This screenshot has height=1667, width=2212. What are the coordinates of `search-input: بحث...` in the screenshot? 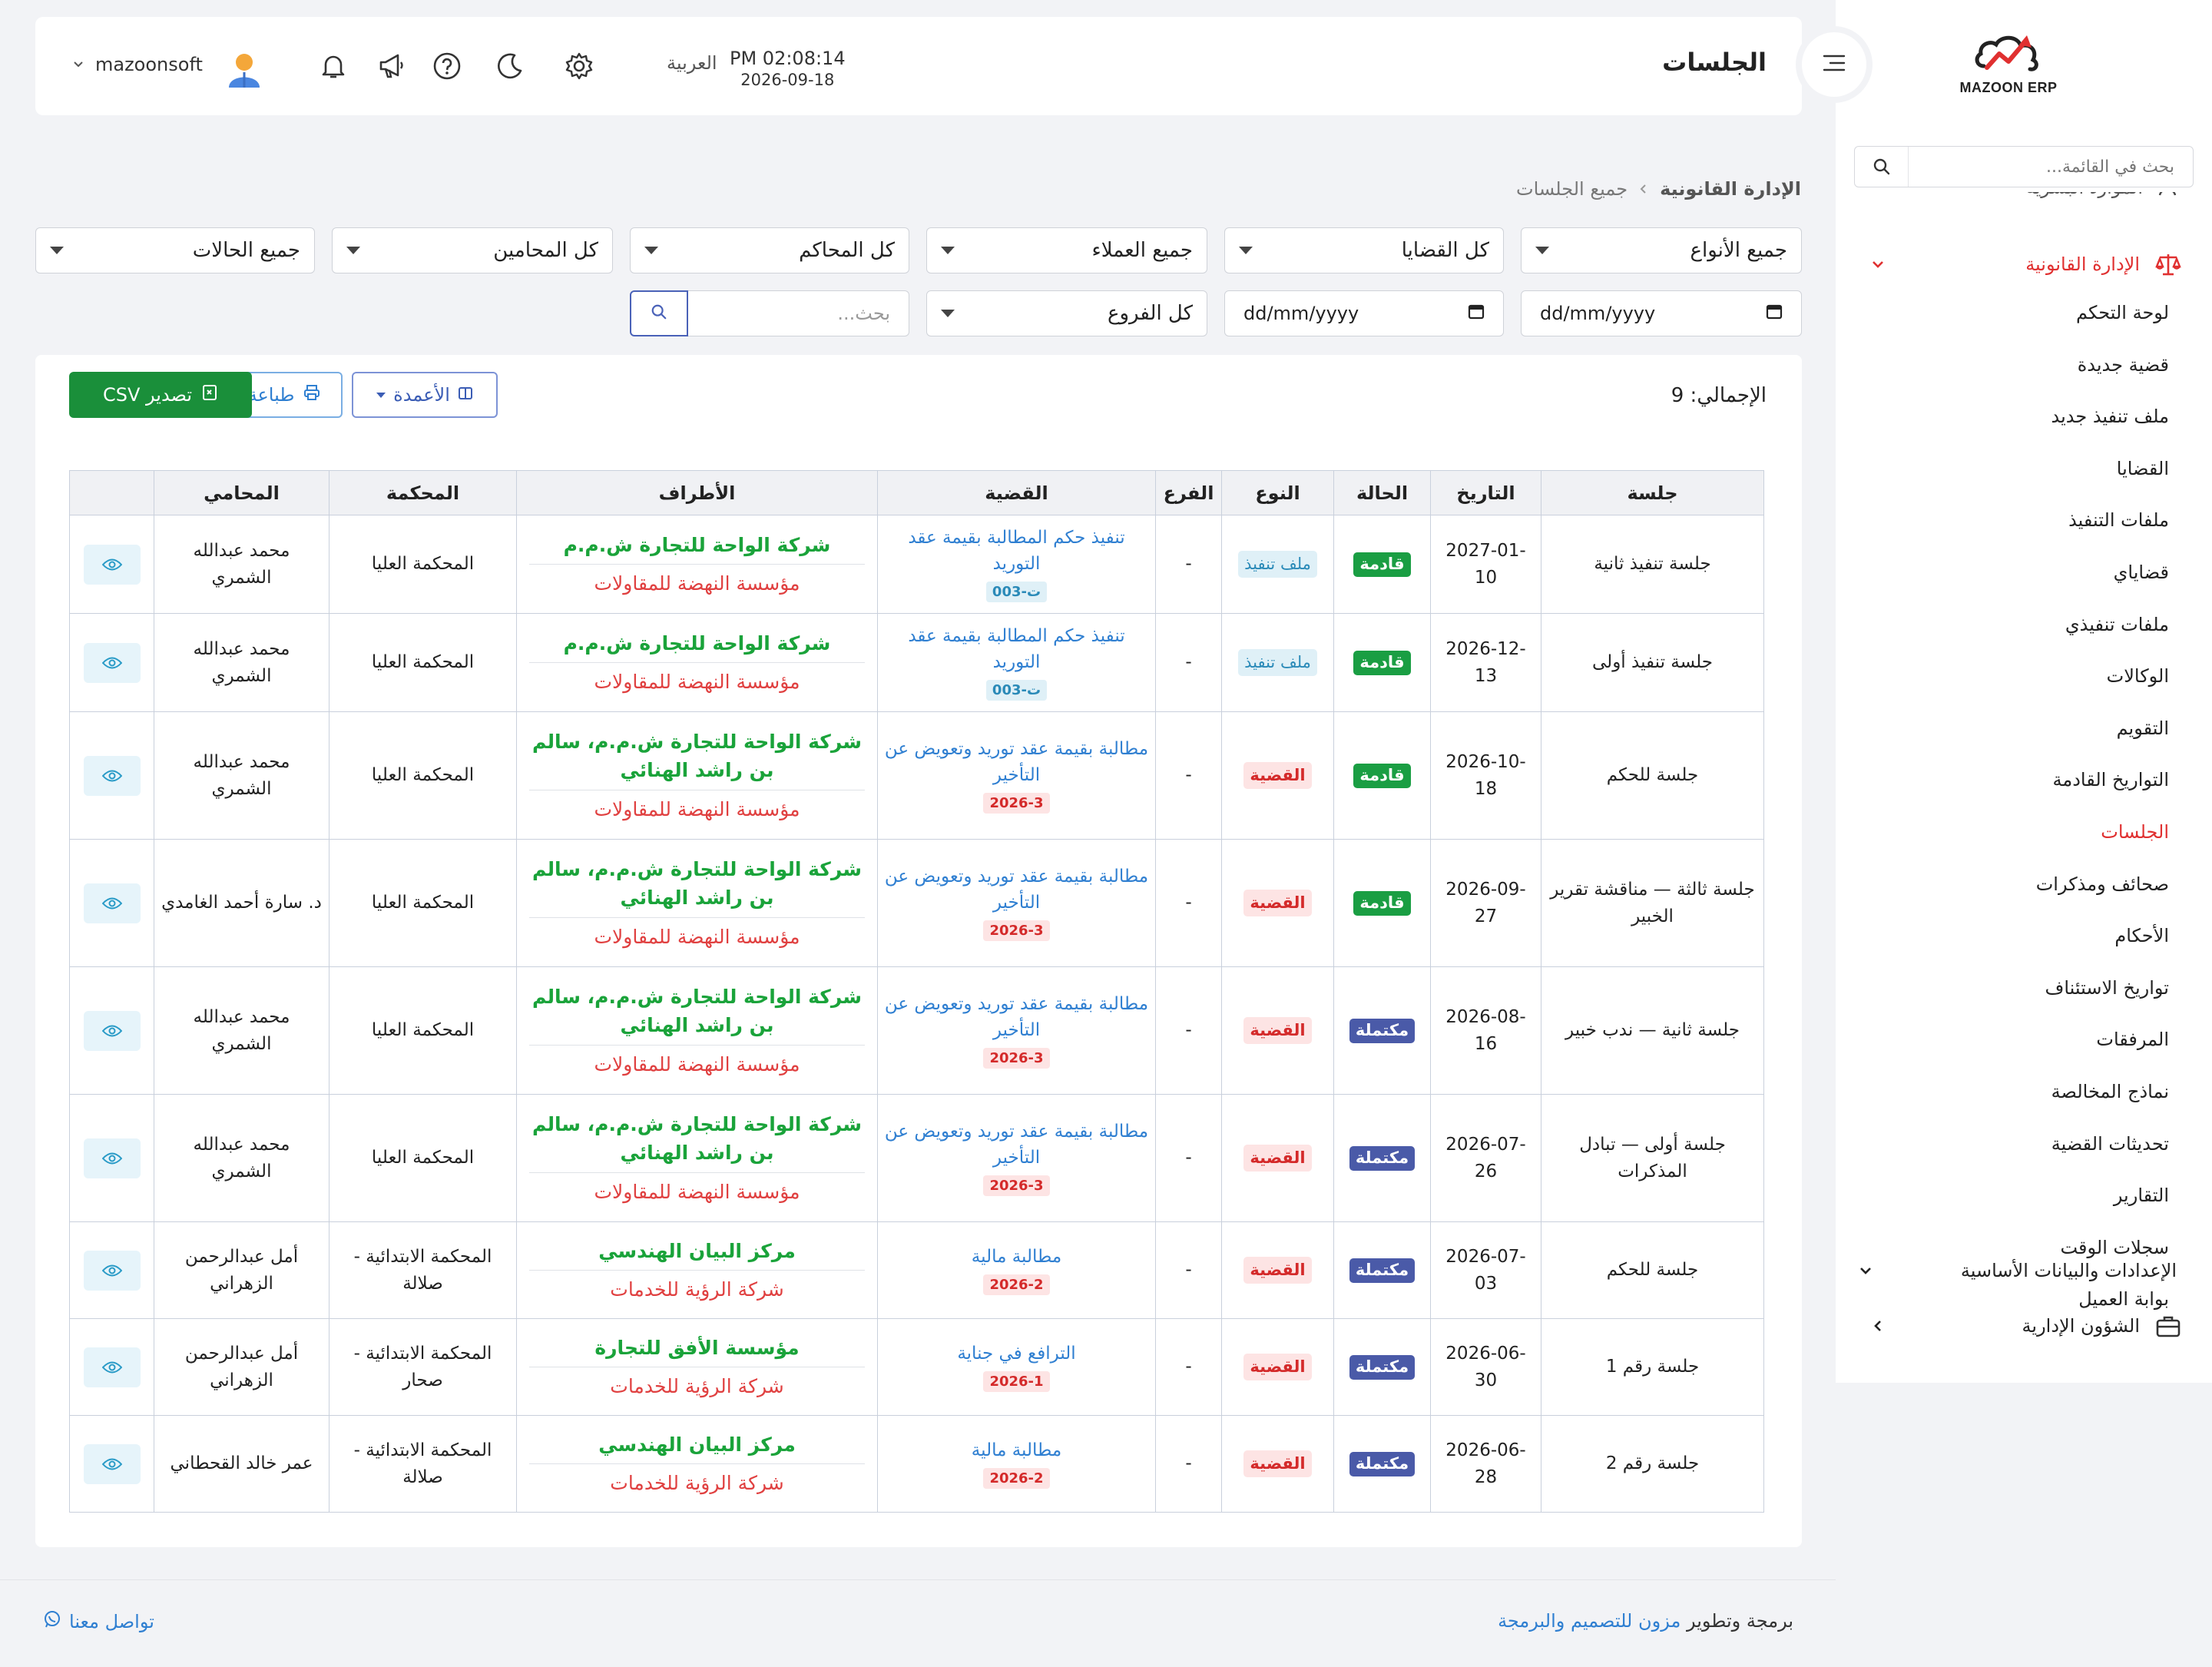 It's located at (798, 313).